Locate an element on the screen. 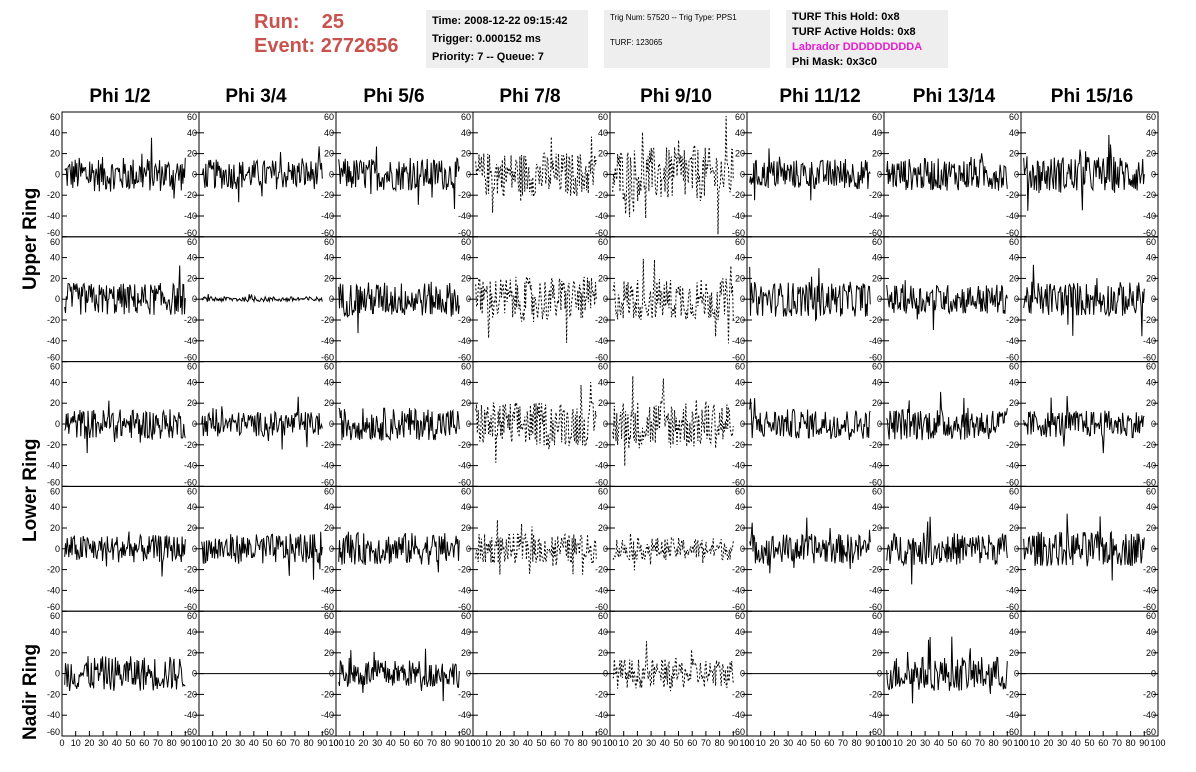 The image size is (1196, 772). phi-column-label: Phi 5/6 is located at coordinates (394, 96).